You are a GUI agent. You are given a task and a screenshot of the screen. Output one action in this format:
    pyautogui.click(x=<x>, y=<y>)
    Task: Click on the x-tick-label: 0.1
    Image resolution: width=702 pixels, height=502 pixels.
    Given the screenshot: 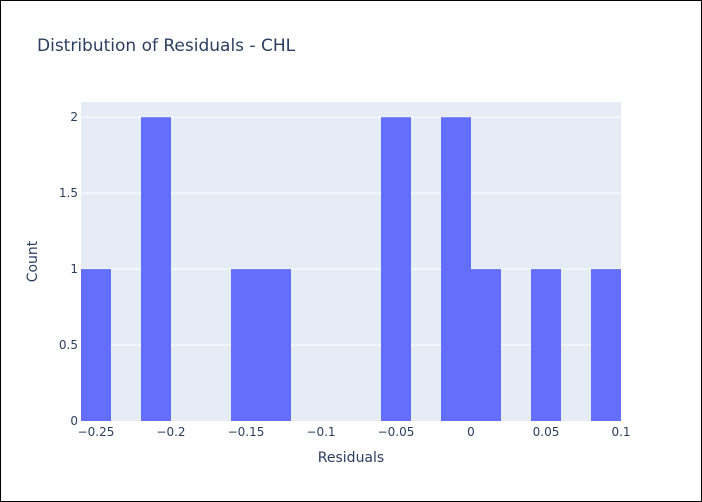 What is the action you would take?
    pyautogui.click(x=620, y=432)
    